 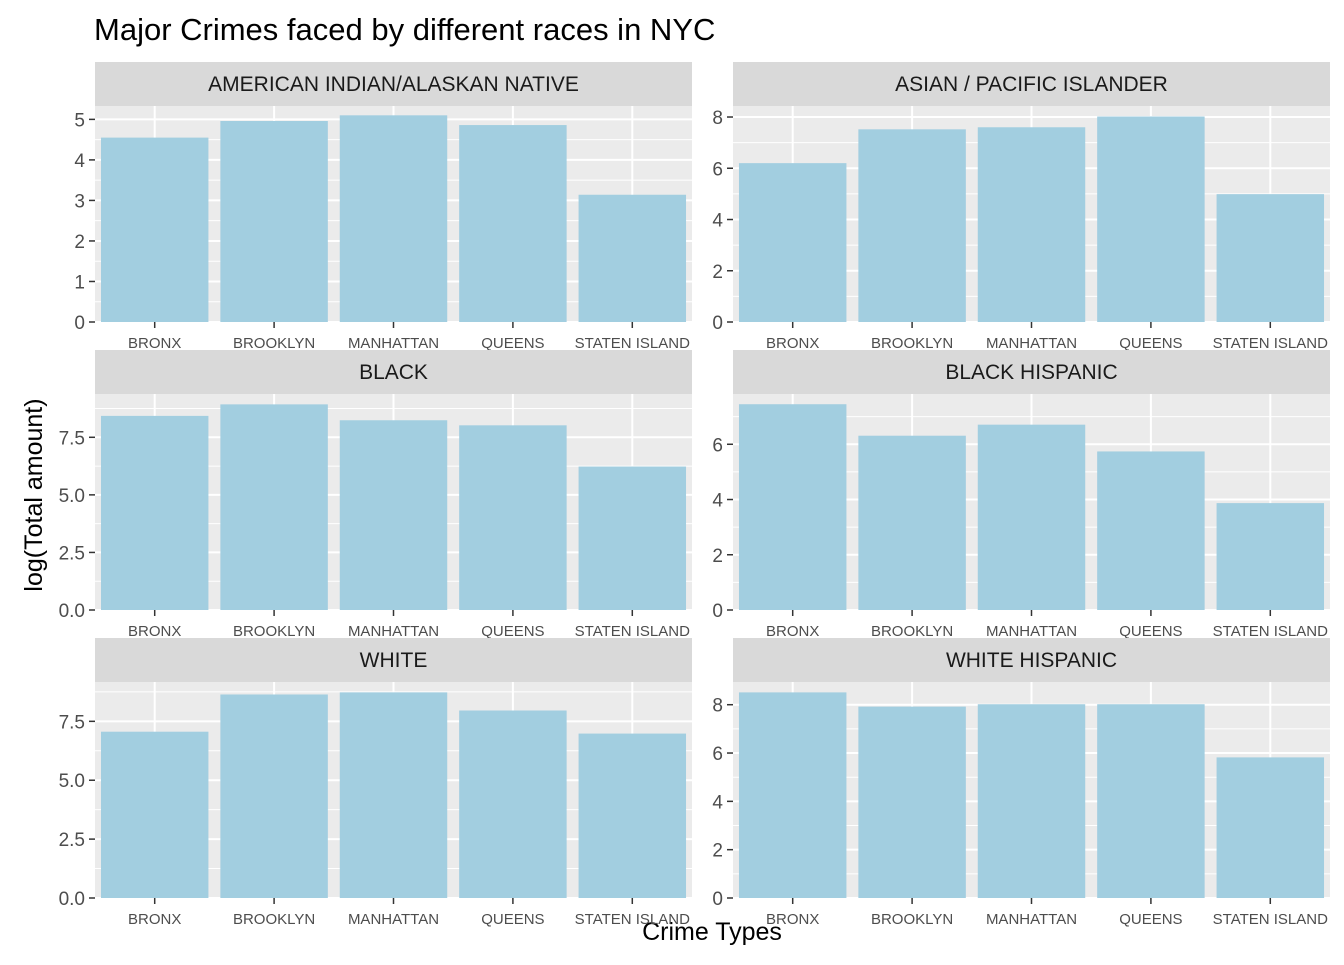 What do you see at coordinates (712, 932) in the screenshot?
I see `x-axis-title: Crime Types` at bounding box center [712, 932].